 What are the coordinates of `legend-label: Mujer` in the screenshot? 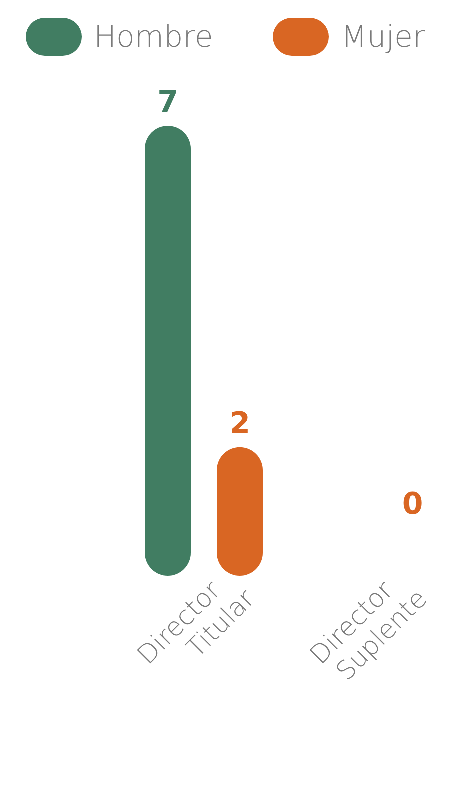 It's located at (383, 37).